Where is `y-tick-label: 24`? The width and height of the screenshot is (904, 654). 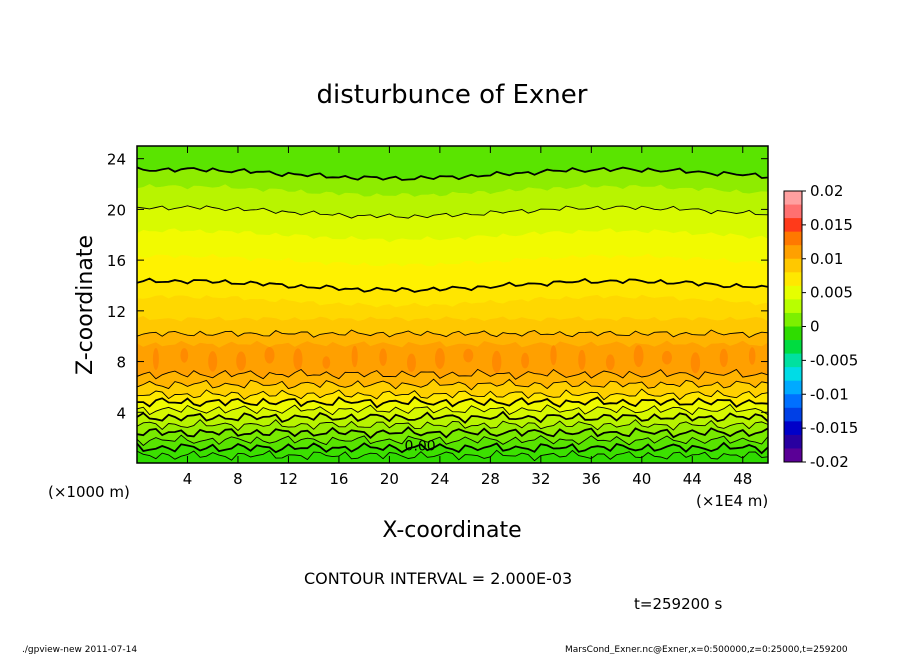 y-tick-label: 24 is located at coordinates (116, 160).